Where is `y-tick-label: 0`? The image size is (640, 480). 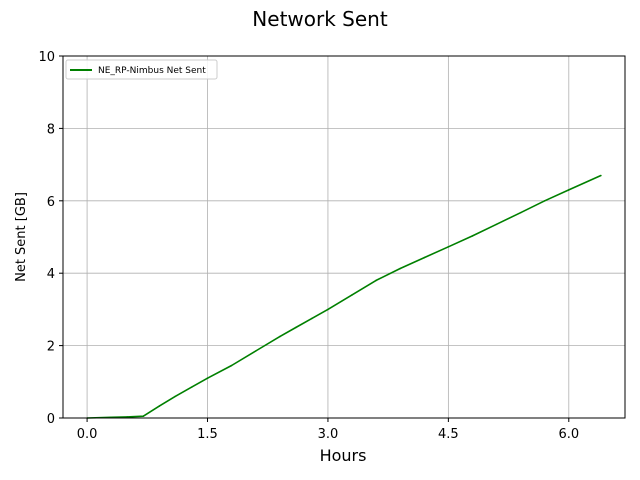
y-tick-label: 0 is located at coordinates (51, 419).